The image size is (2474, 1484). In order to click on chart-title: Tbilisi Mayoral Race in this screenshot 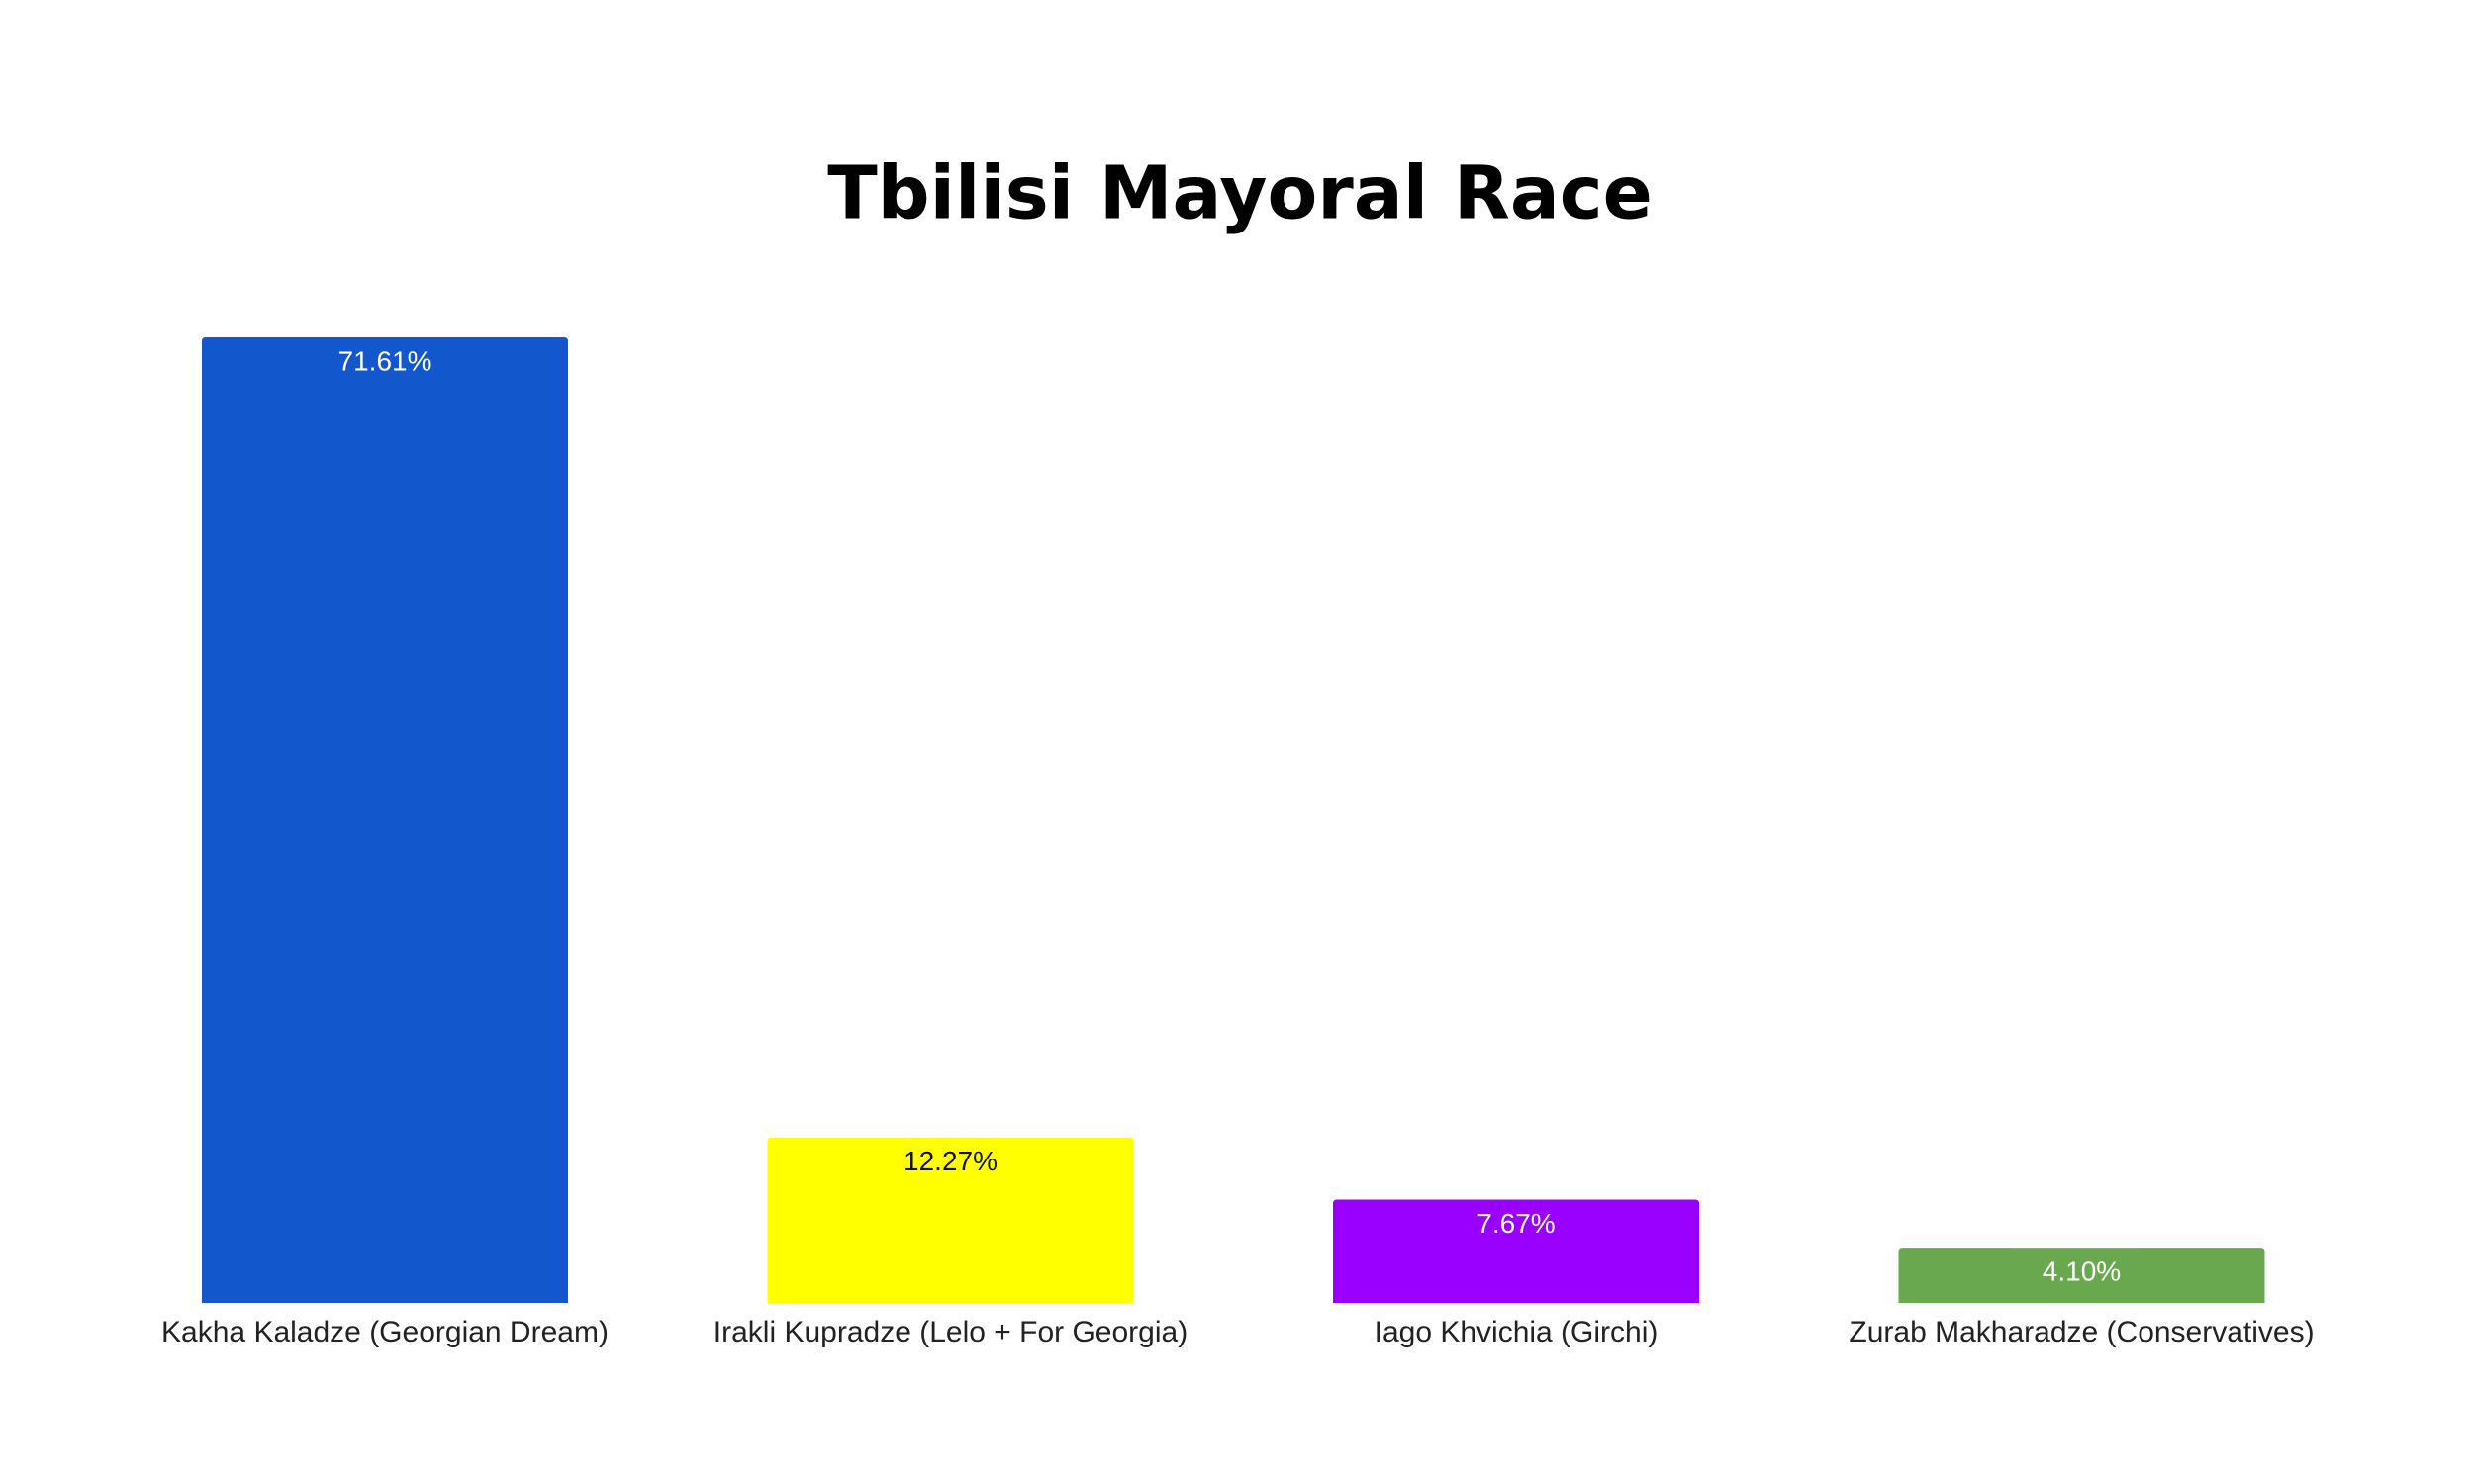, I will do `click(1240, 193)`.